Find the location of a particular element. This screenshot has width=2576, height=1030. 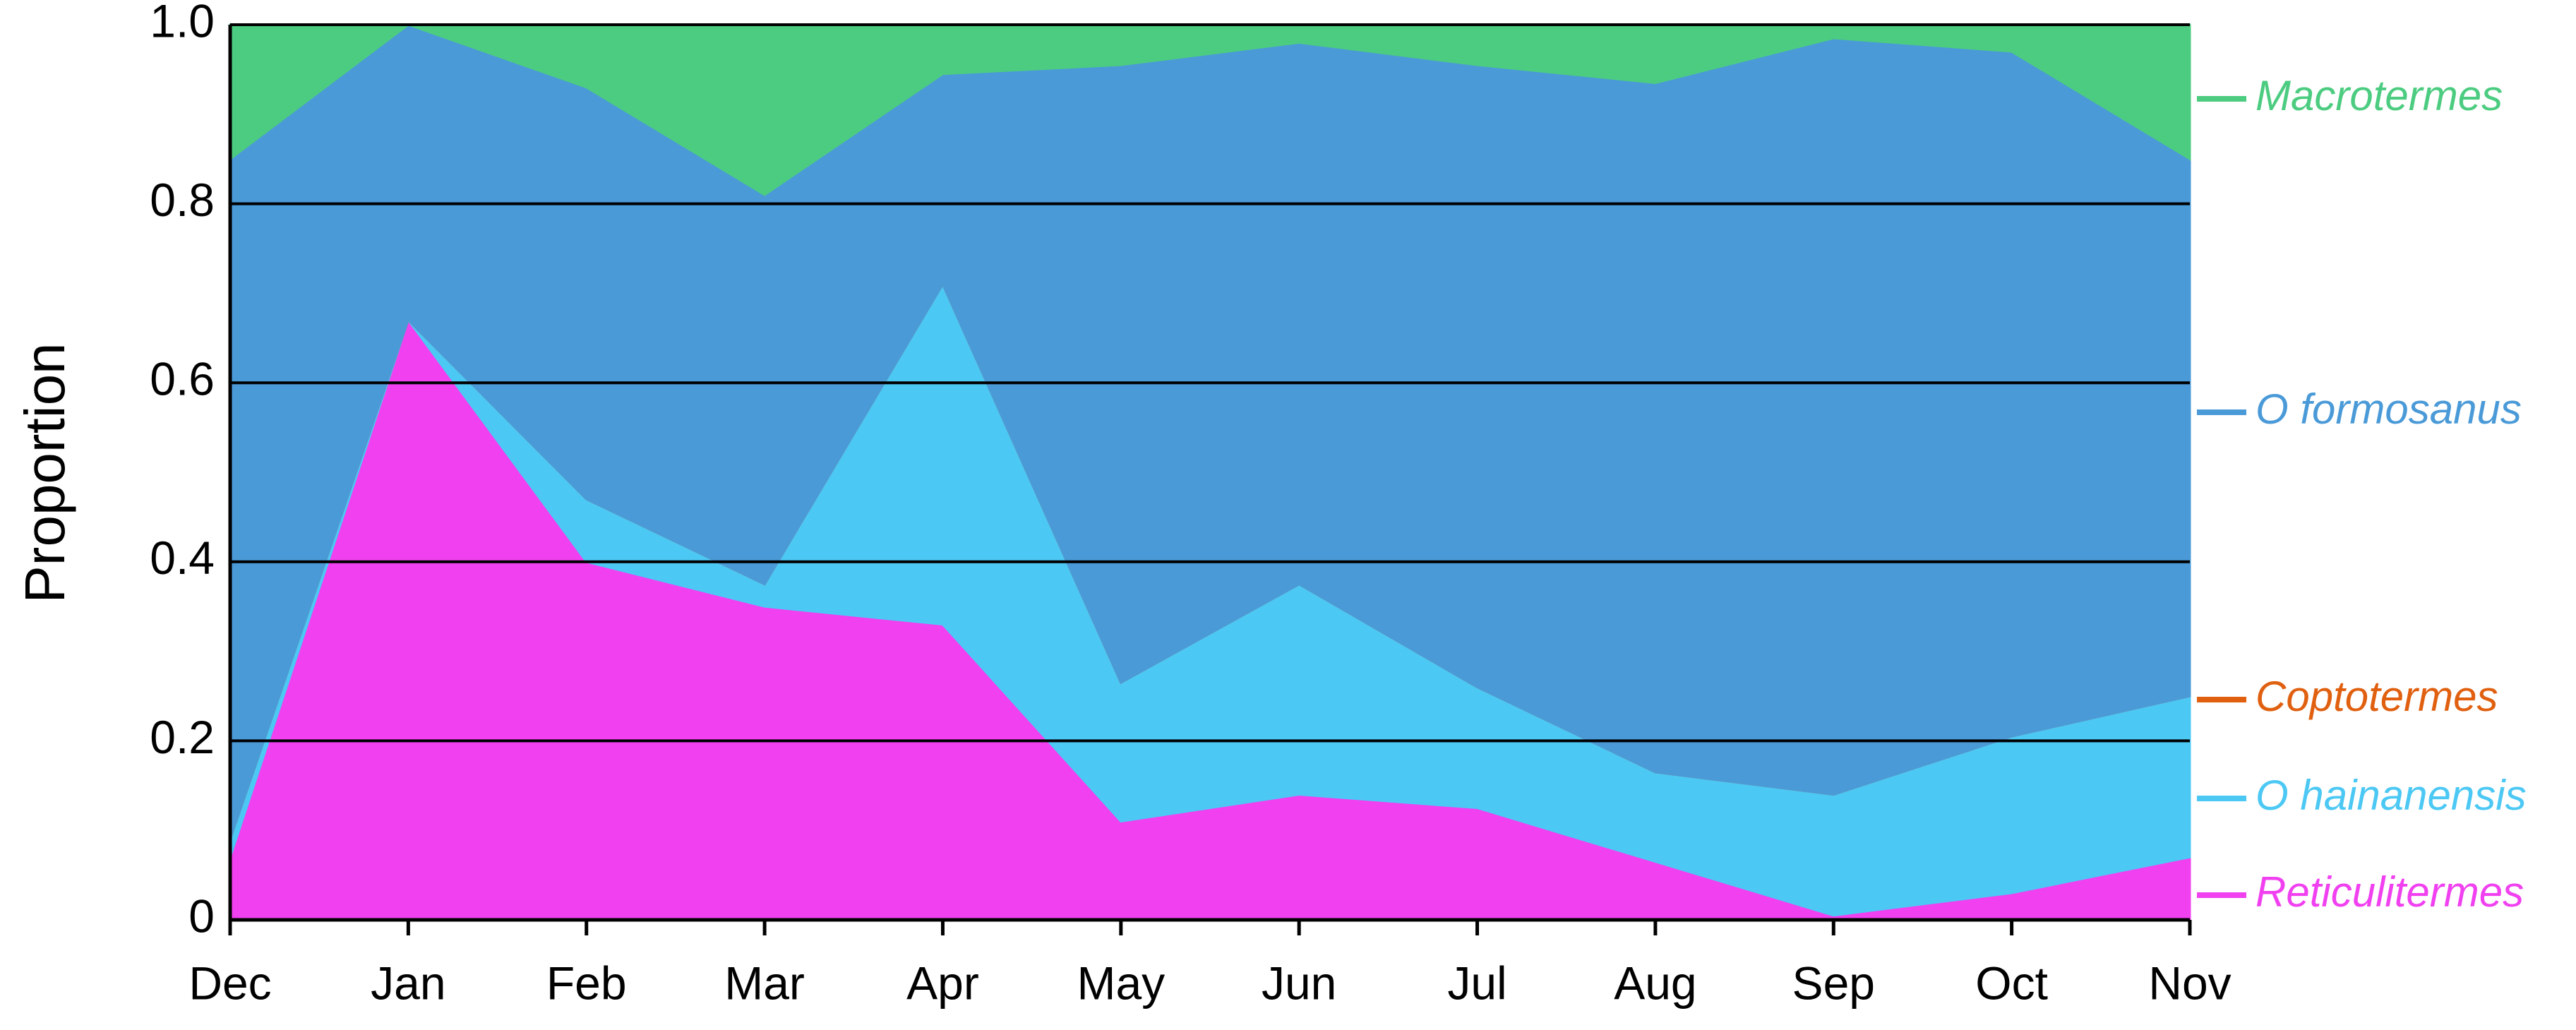

legend-label: Coptotermes is located at coordinates (2377, 696).